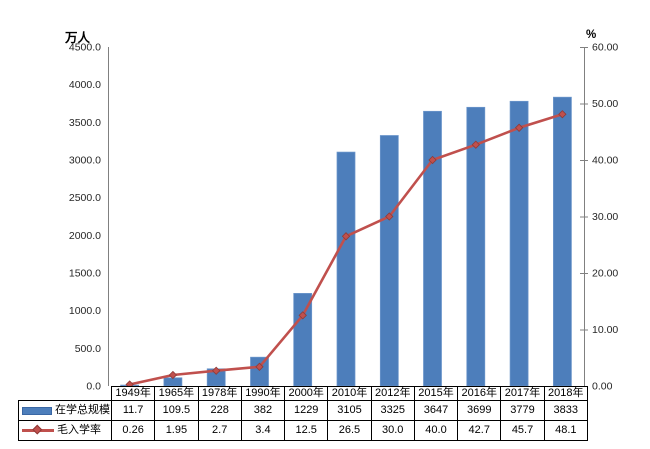 Image resolution: width=650 pixels, height=449 pixels. I want to click on right-tick-label: 60.00, so click(605, 48).